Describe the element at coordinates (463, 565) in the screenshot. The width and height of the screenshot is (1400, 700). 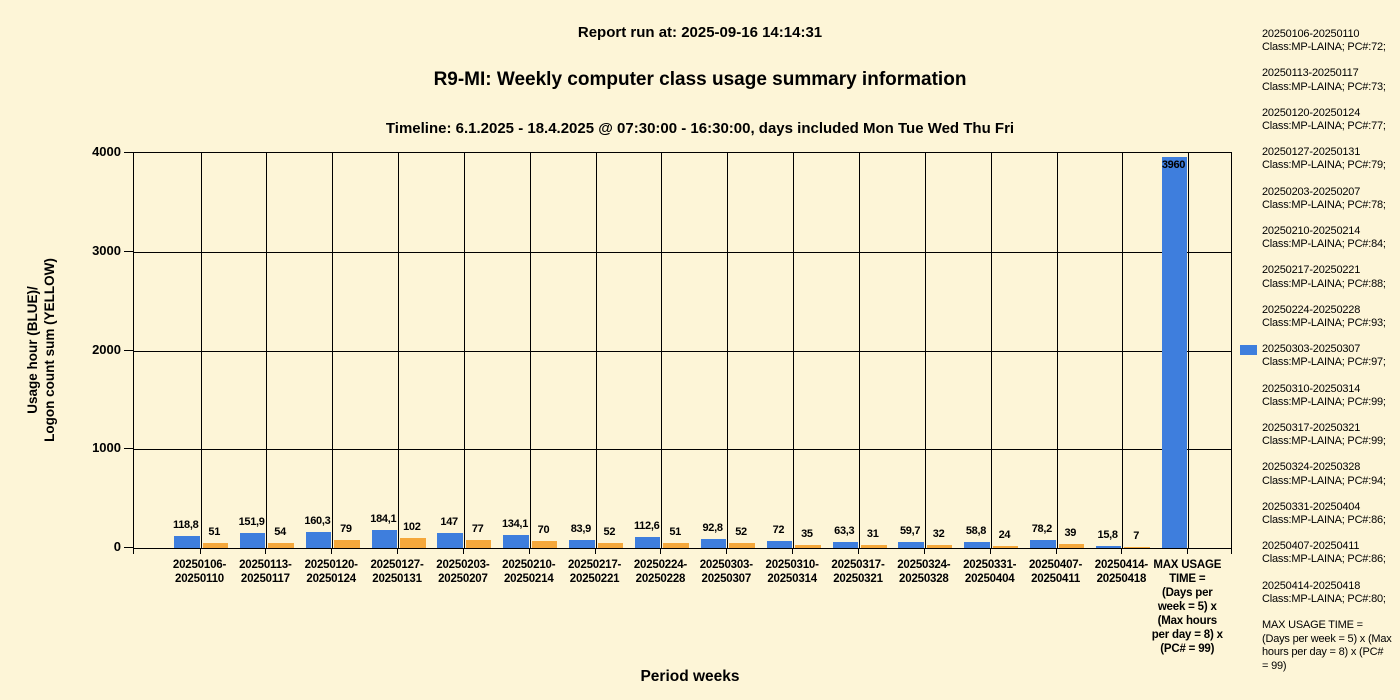
I see `x-tick-label-line: 20250203-` at that location.